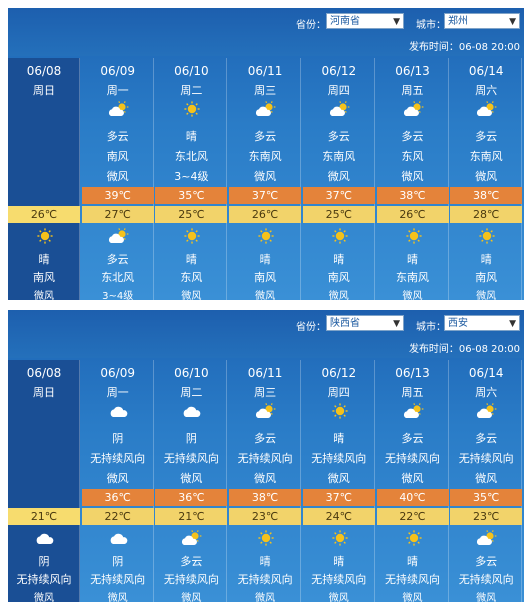 The height and width of the screenshot is (611, 532). I want to click on day-date: 06/08, so click(44, 373).